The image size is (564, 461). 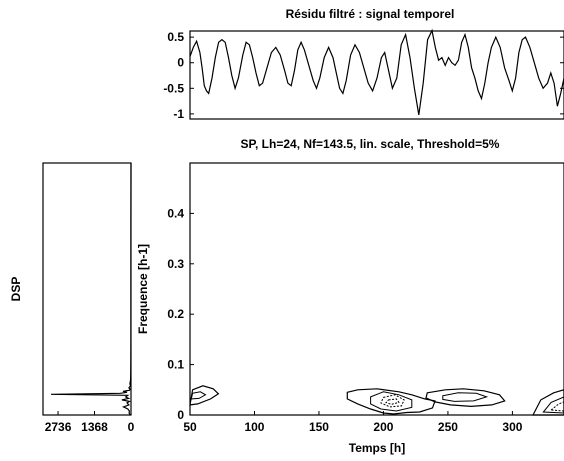 I want to click on dsp-x-tick-label: 2736, so click(x=58, y=427).